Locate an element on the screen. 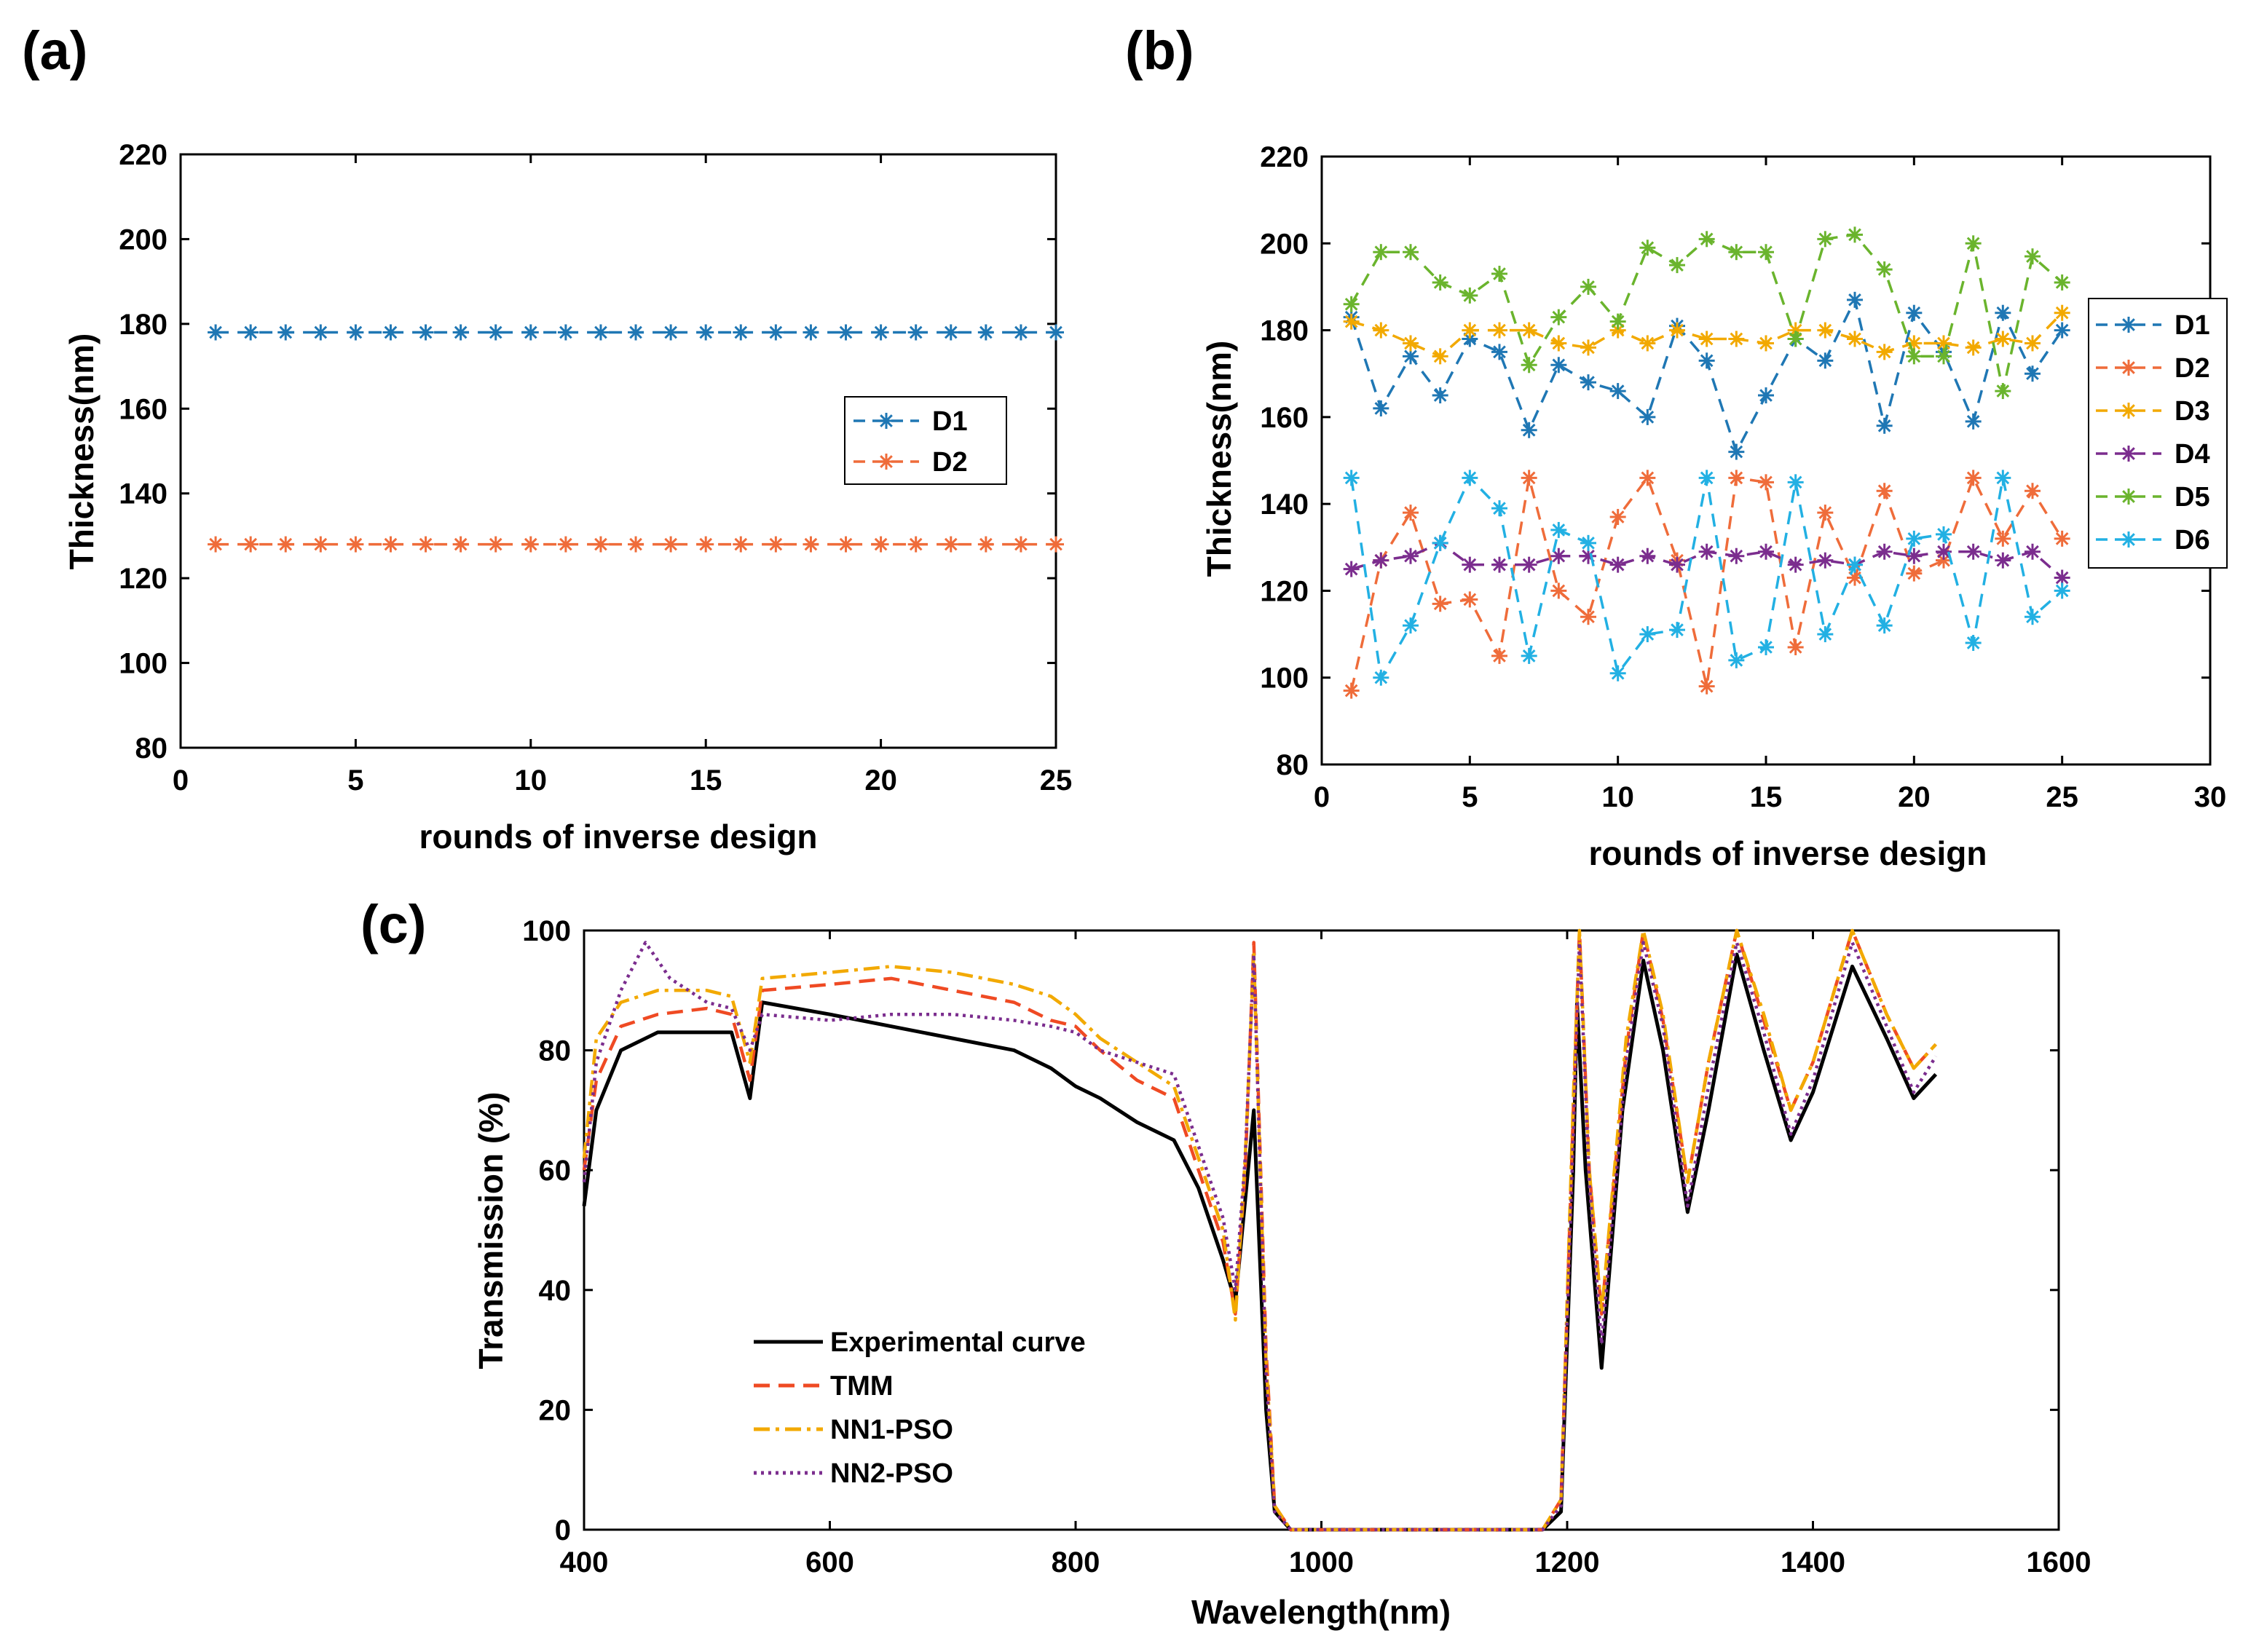 This screenshot has height=1652, width=2267. b-xtick-label: 20 is located at coordinates (1914, 797).